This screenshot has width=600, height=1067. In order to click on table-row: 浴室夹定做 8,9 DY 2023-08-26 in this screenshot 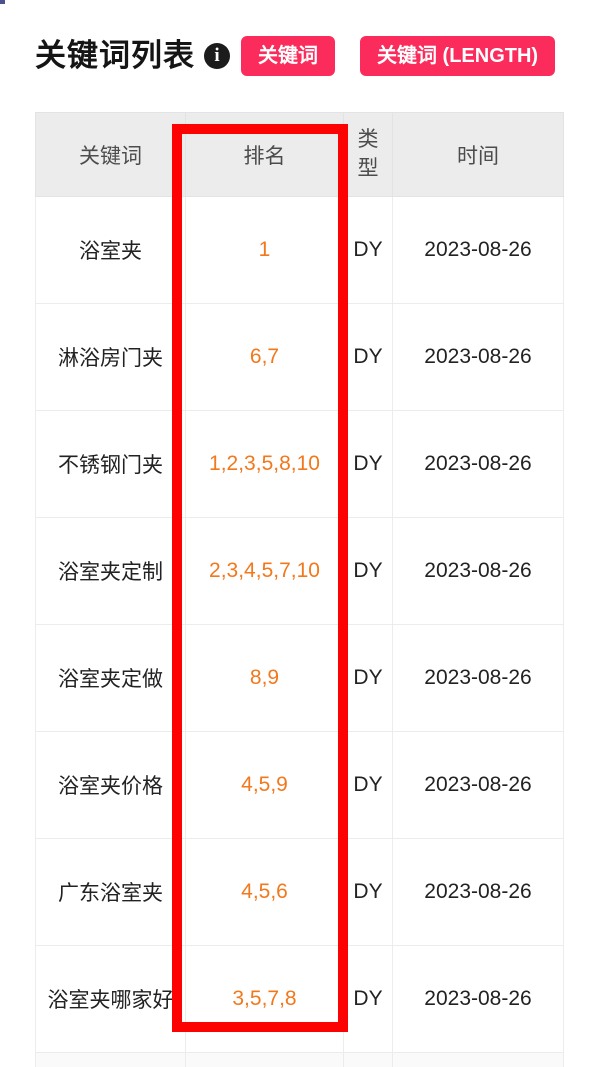, I will do `click(299, 678)`.